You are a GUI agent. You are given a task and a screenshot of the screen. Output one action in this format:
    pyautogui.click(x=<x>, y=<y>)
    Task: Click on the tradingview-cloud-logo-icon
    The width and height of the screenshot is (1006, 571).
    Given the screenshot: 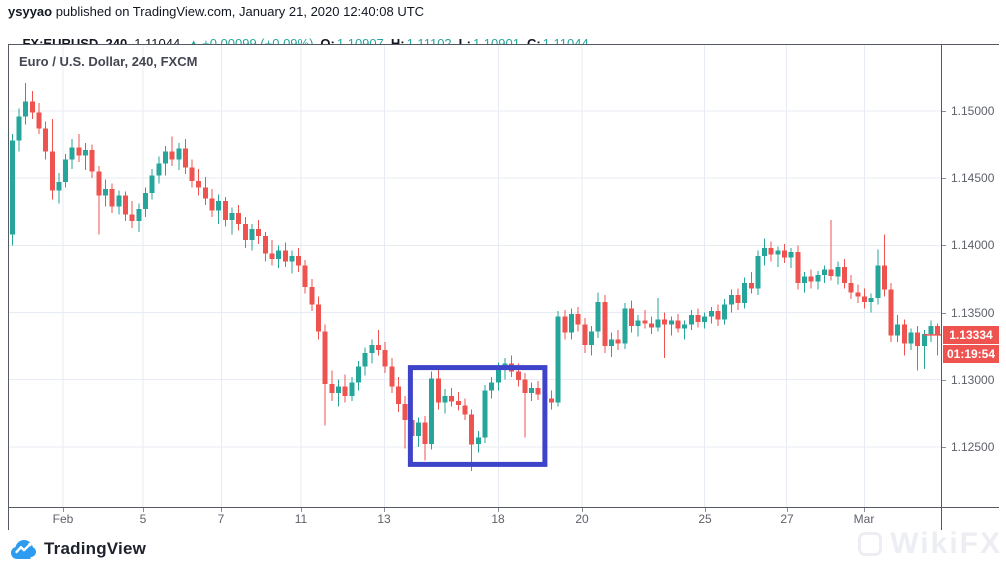 What is the action you would take?
    pyautogui.click(x=23, y=549)
    